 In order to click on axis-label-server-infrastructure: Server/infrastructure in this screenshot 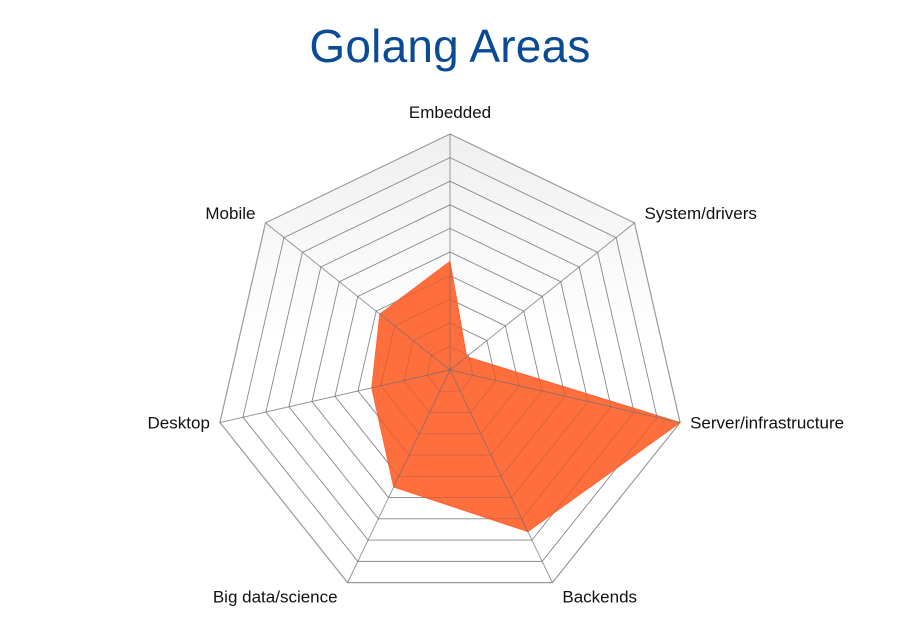, I will do `click(767, 423)`.